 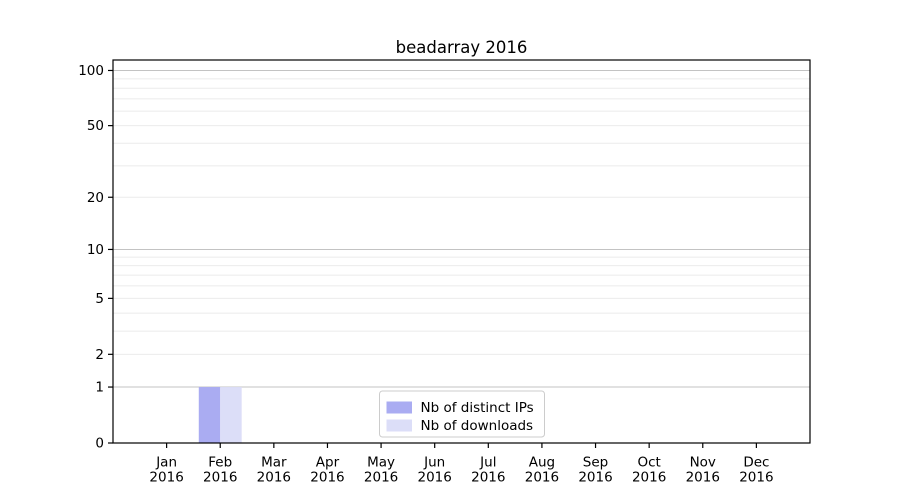 I want to click on x-tick-label-month: Apr, so click(x=328, y=463).